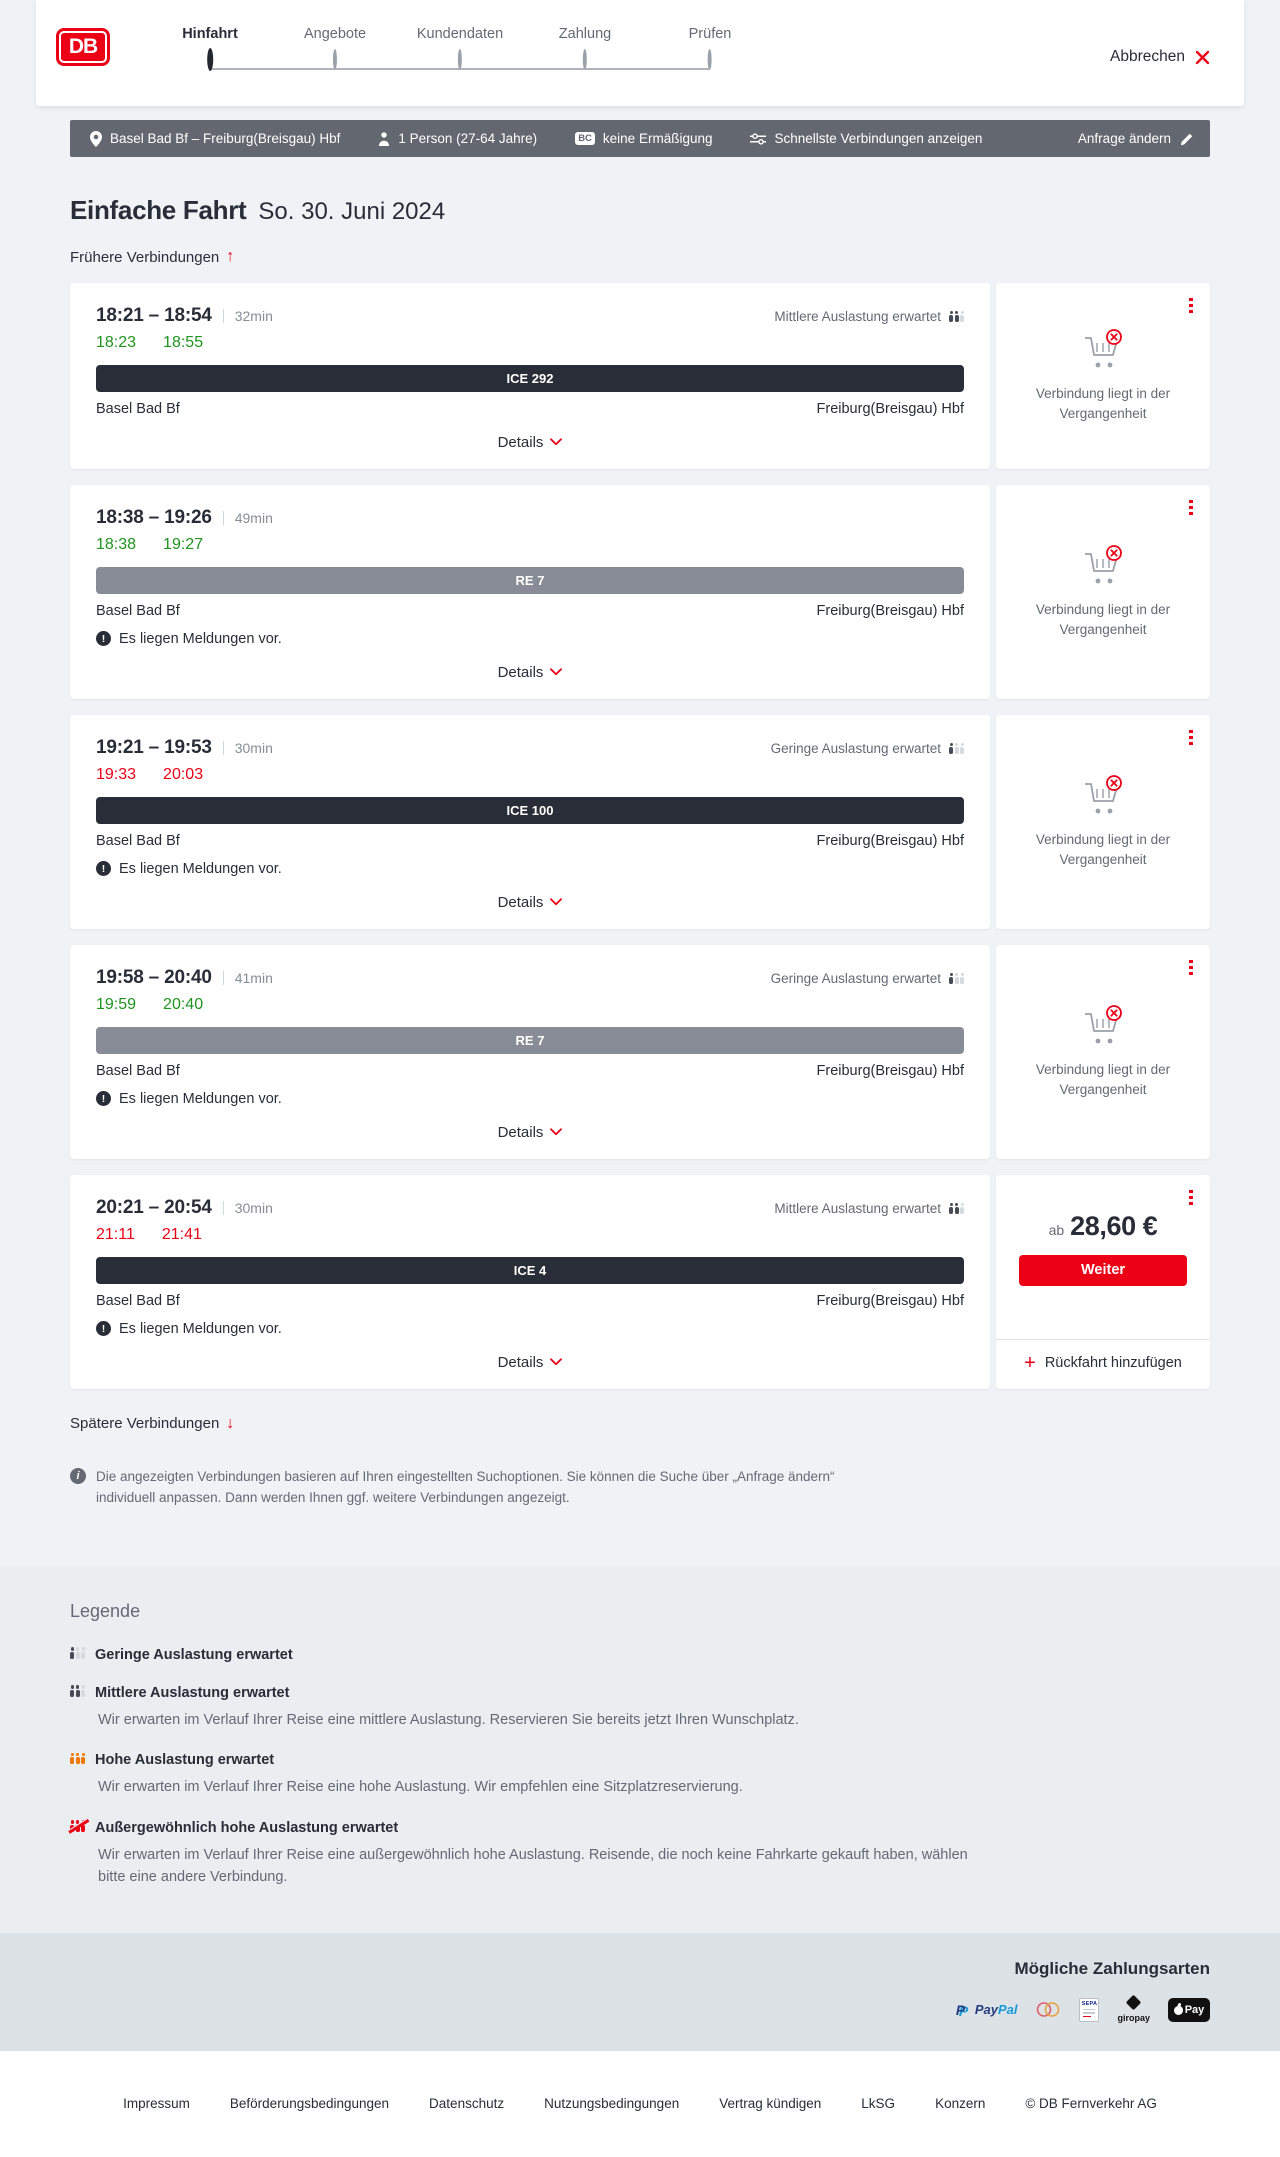 The image size is (1280, 2157). Describe the element at coordinates (855, 978) in the screenshot. I see `occupancy-label: Geringe Auslastung erwartet` at that location.